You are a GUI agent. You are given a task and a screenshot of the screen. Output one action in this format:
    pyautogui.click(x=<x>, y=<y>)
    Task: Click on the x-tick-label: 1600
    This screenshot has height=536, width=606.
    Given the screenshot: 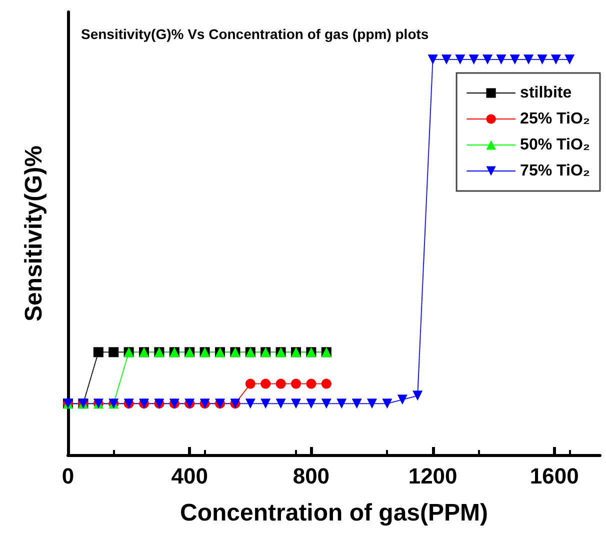 What is the action you would take?
    pyautogui.click(x=554, y=476)
    